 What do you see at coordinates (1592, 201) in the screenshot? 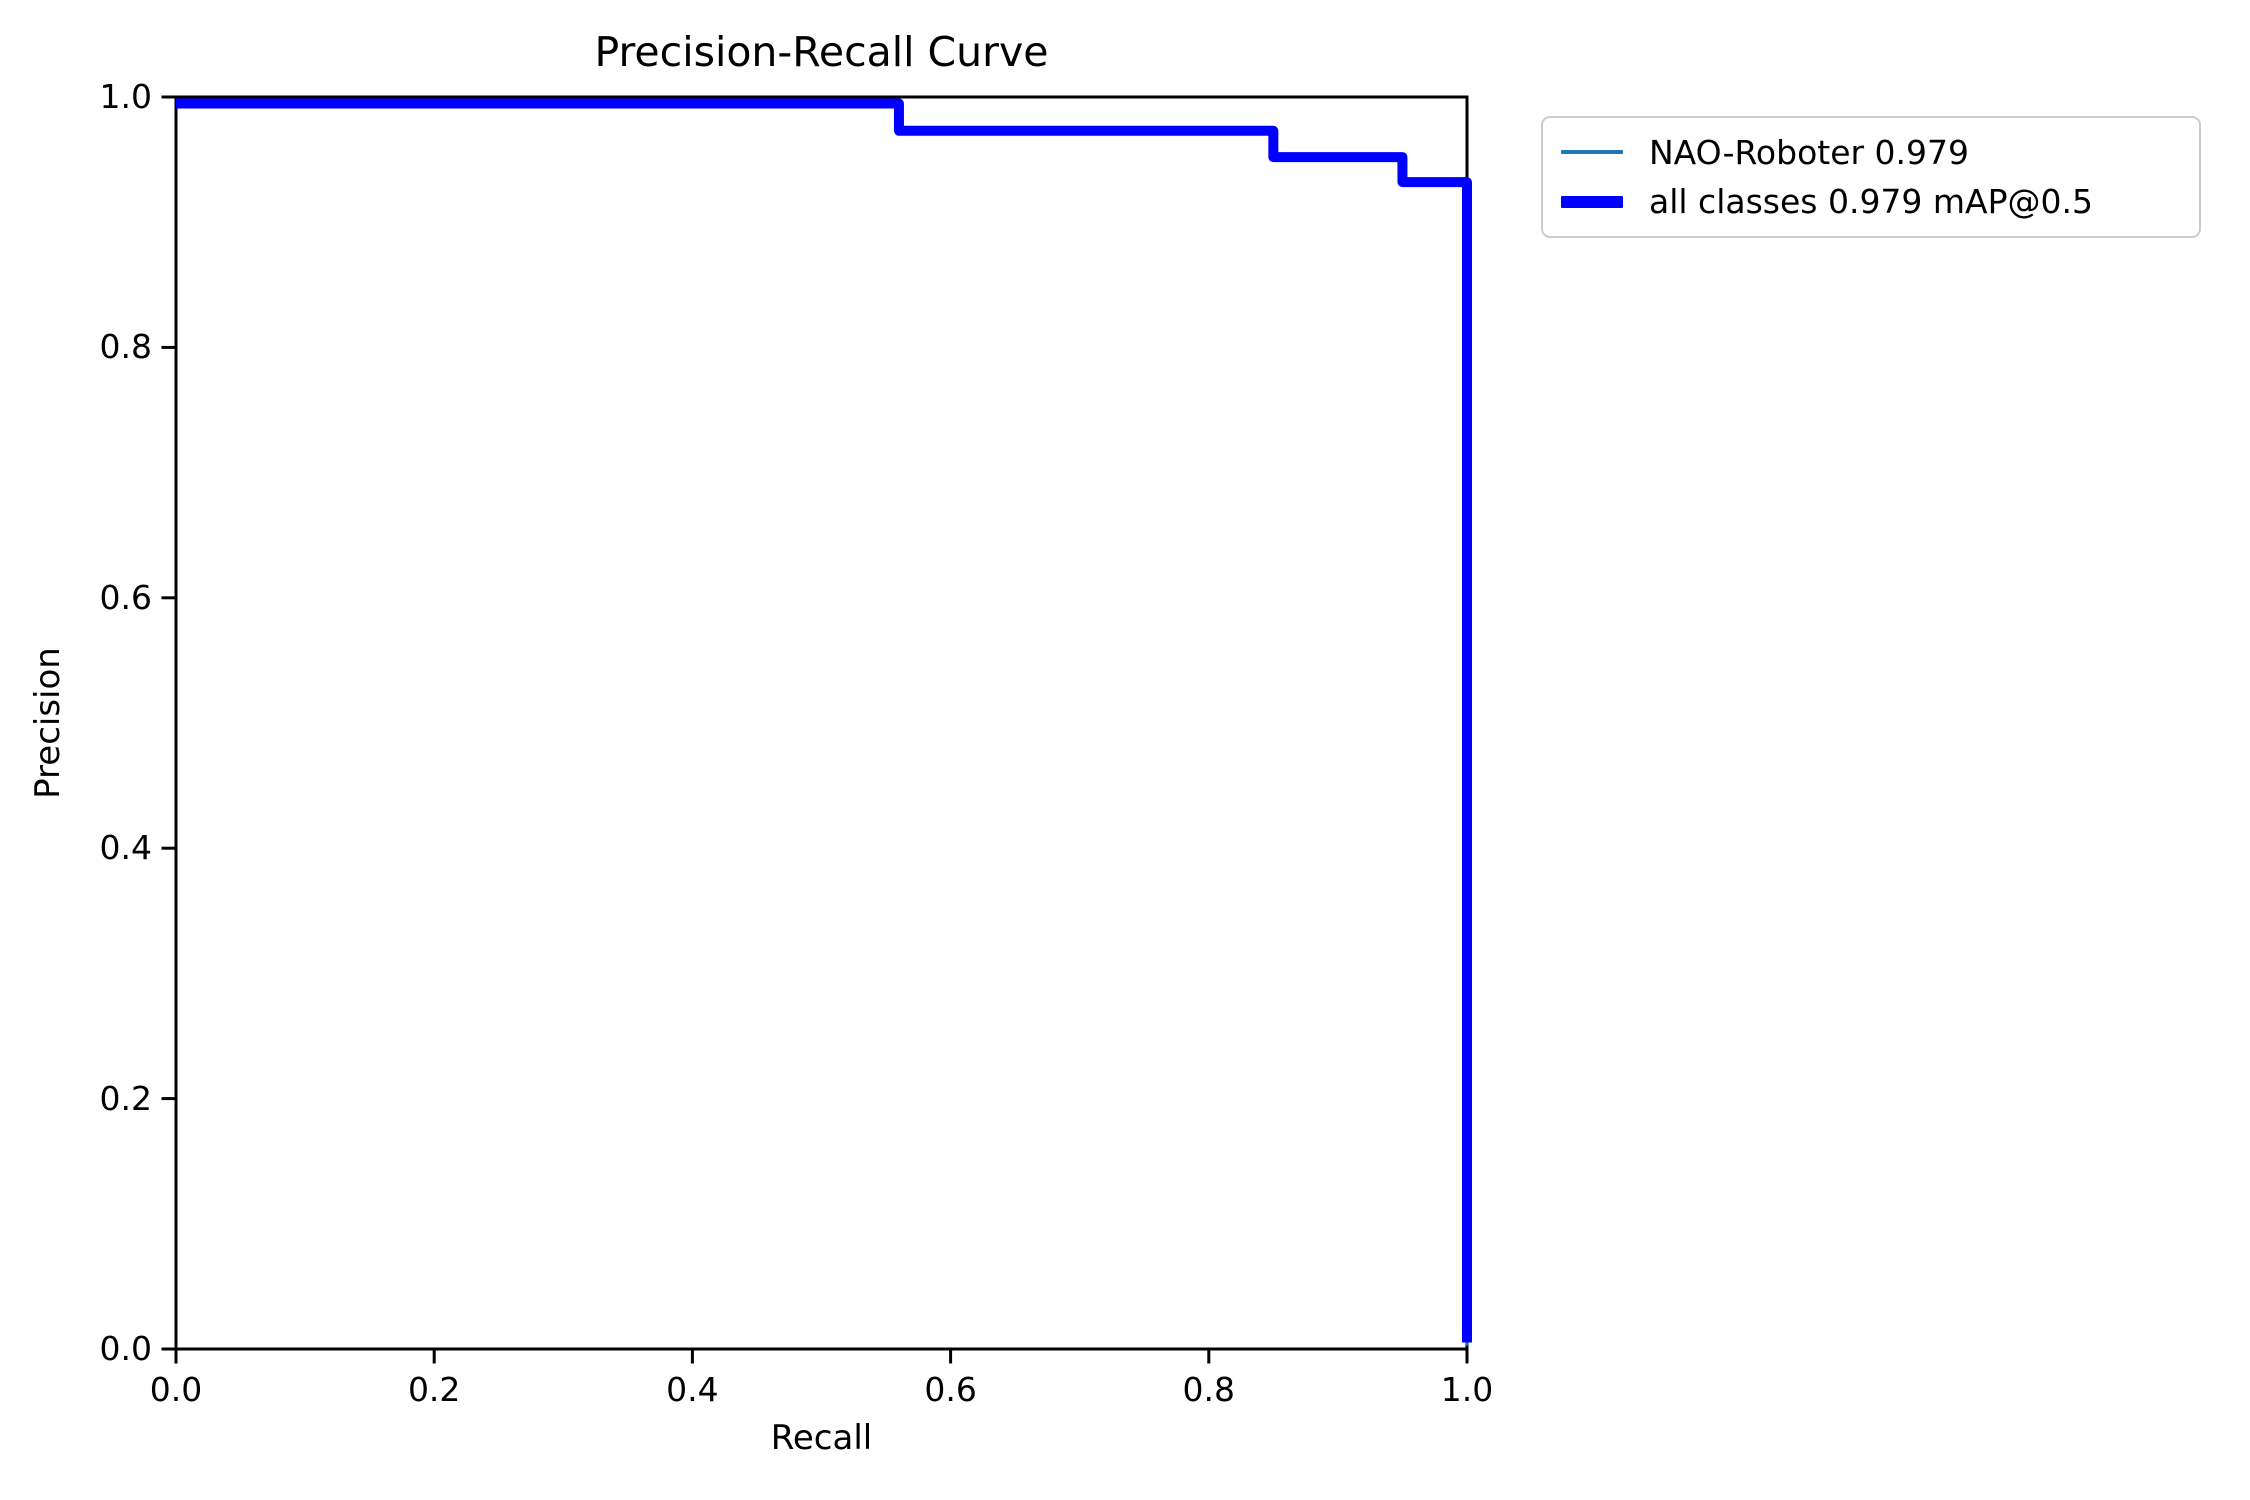
I see `legend-line-sample-thick` at bounding box center [1592, 201].